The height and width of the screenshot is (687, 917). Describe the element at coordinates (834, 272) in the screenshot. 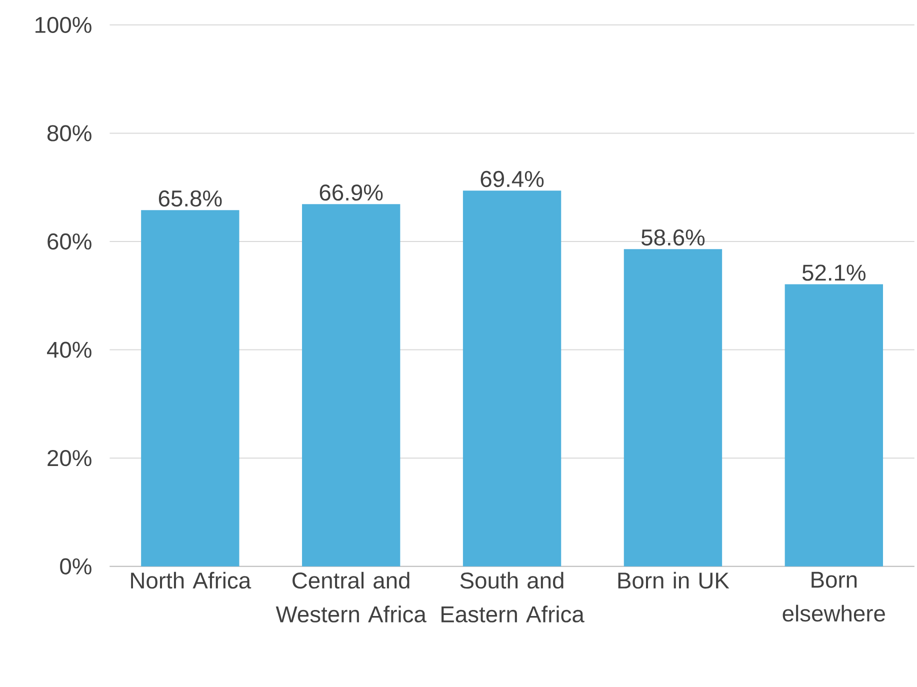

I see `data-label: 52.1%` at that location.